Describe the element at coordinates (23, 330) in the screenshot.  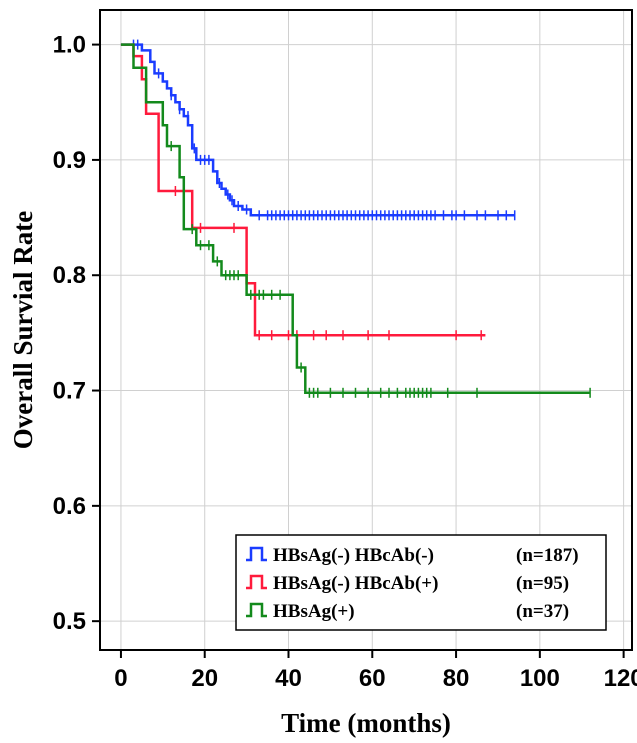
I see `y-axis-title: Overall Survial Rate` at that location.